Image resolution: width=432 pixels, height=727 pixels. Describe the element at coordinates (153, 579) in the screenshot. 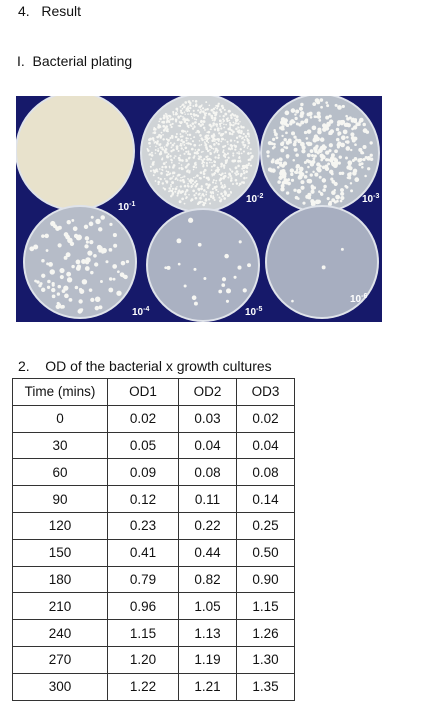

I see `table-row: 180 0.79 0.82 0.90` at that location.